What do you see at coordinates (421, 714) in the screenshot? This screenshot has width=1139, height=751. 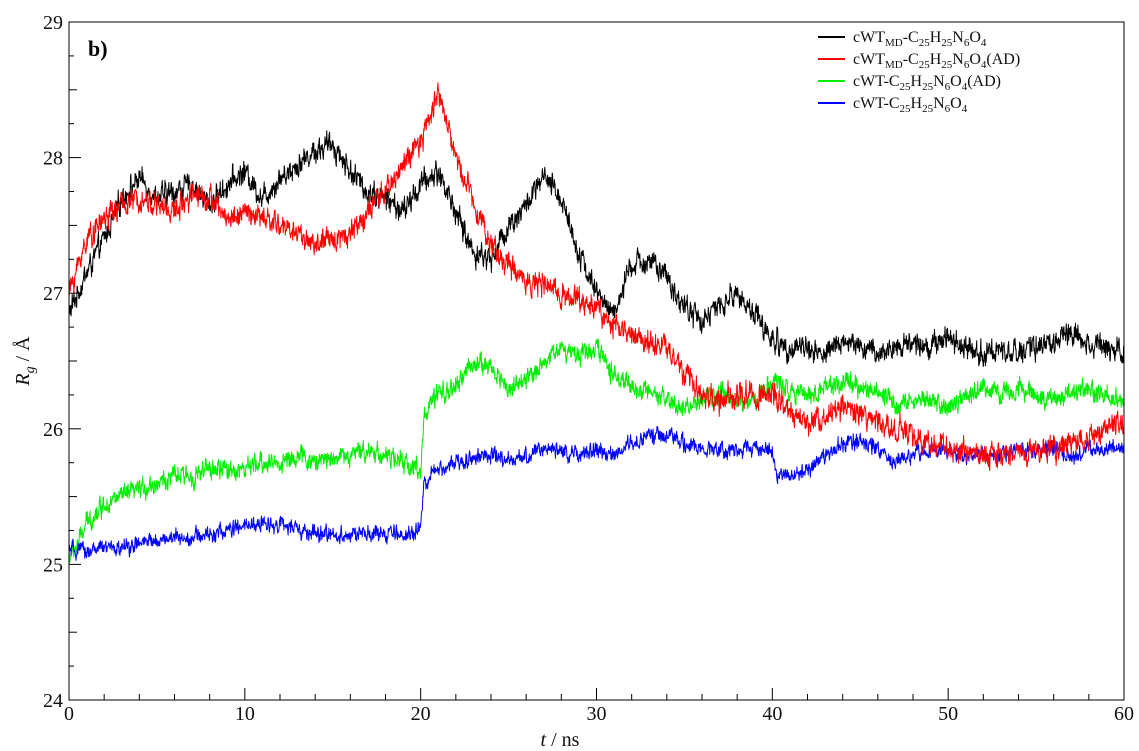 I see `x-tick-label: 20` at bounding box center [421, 714].